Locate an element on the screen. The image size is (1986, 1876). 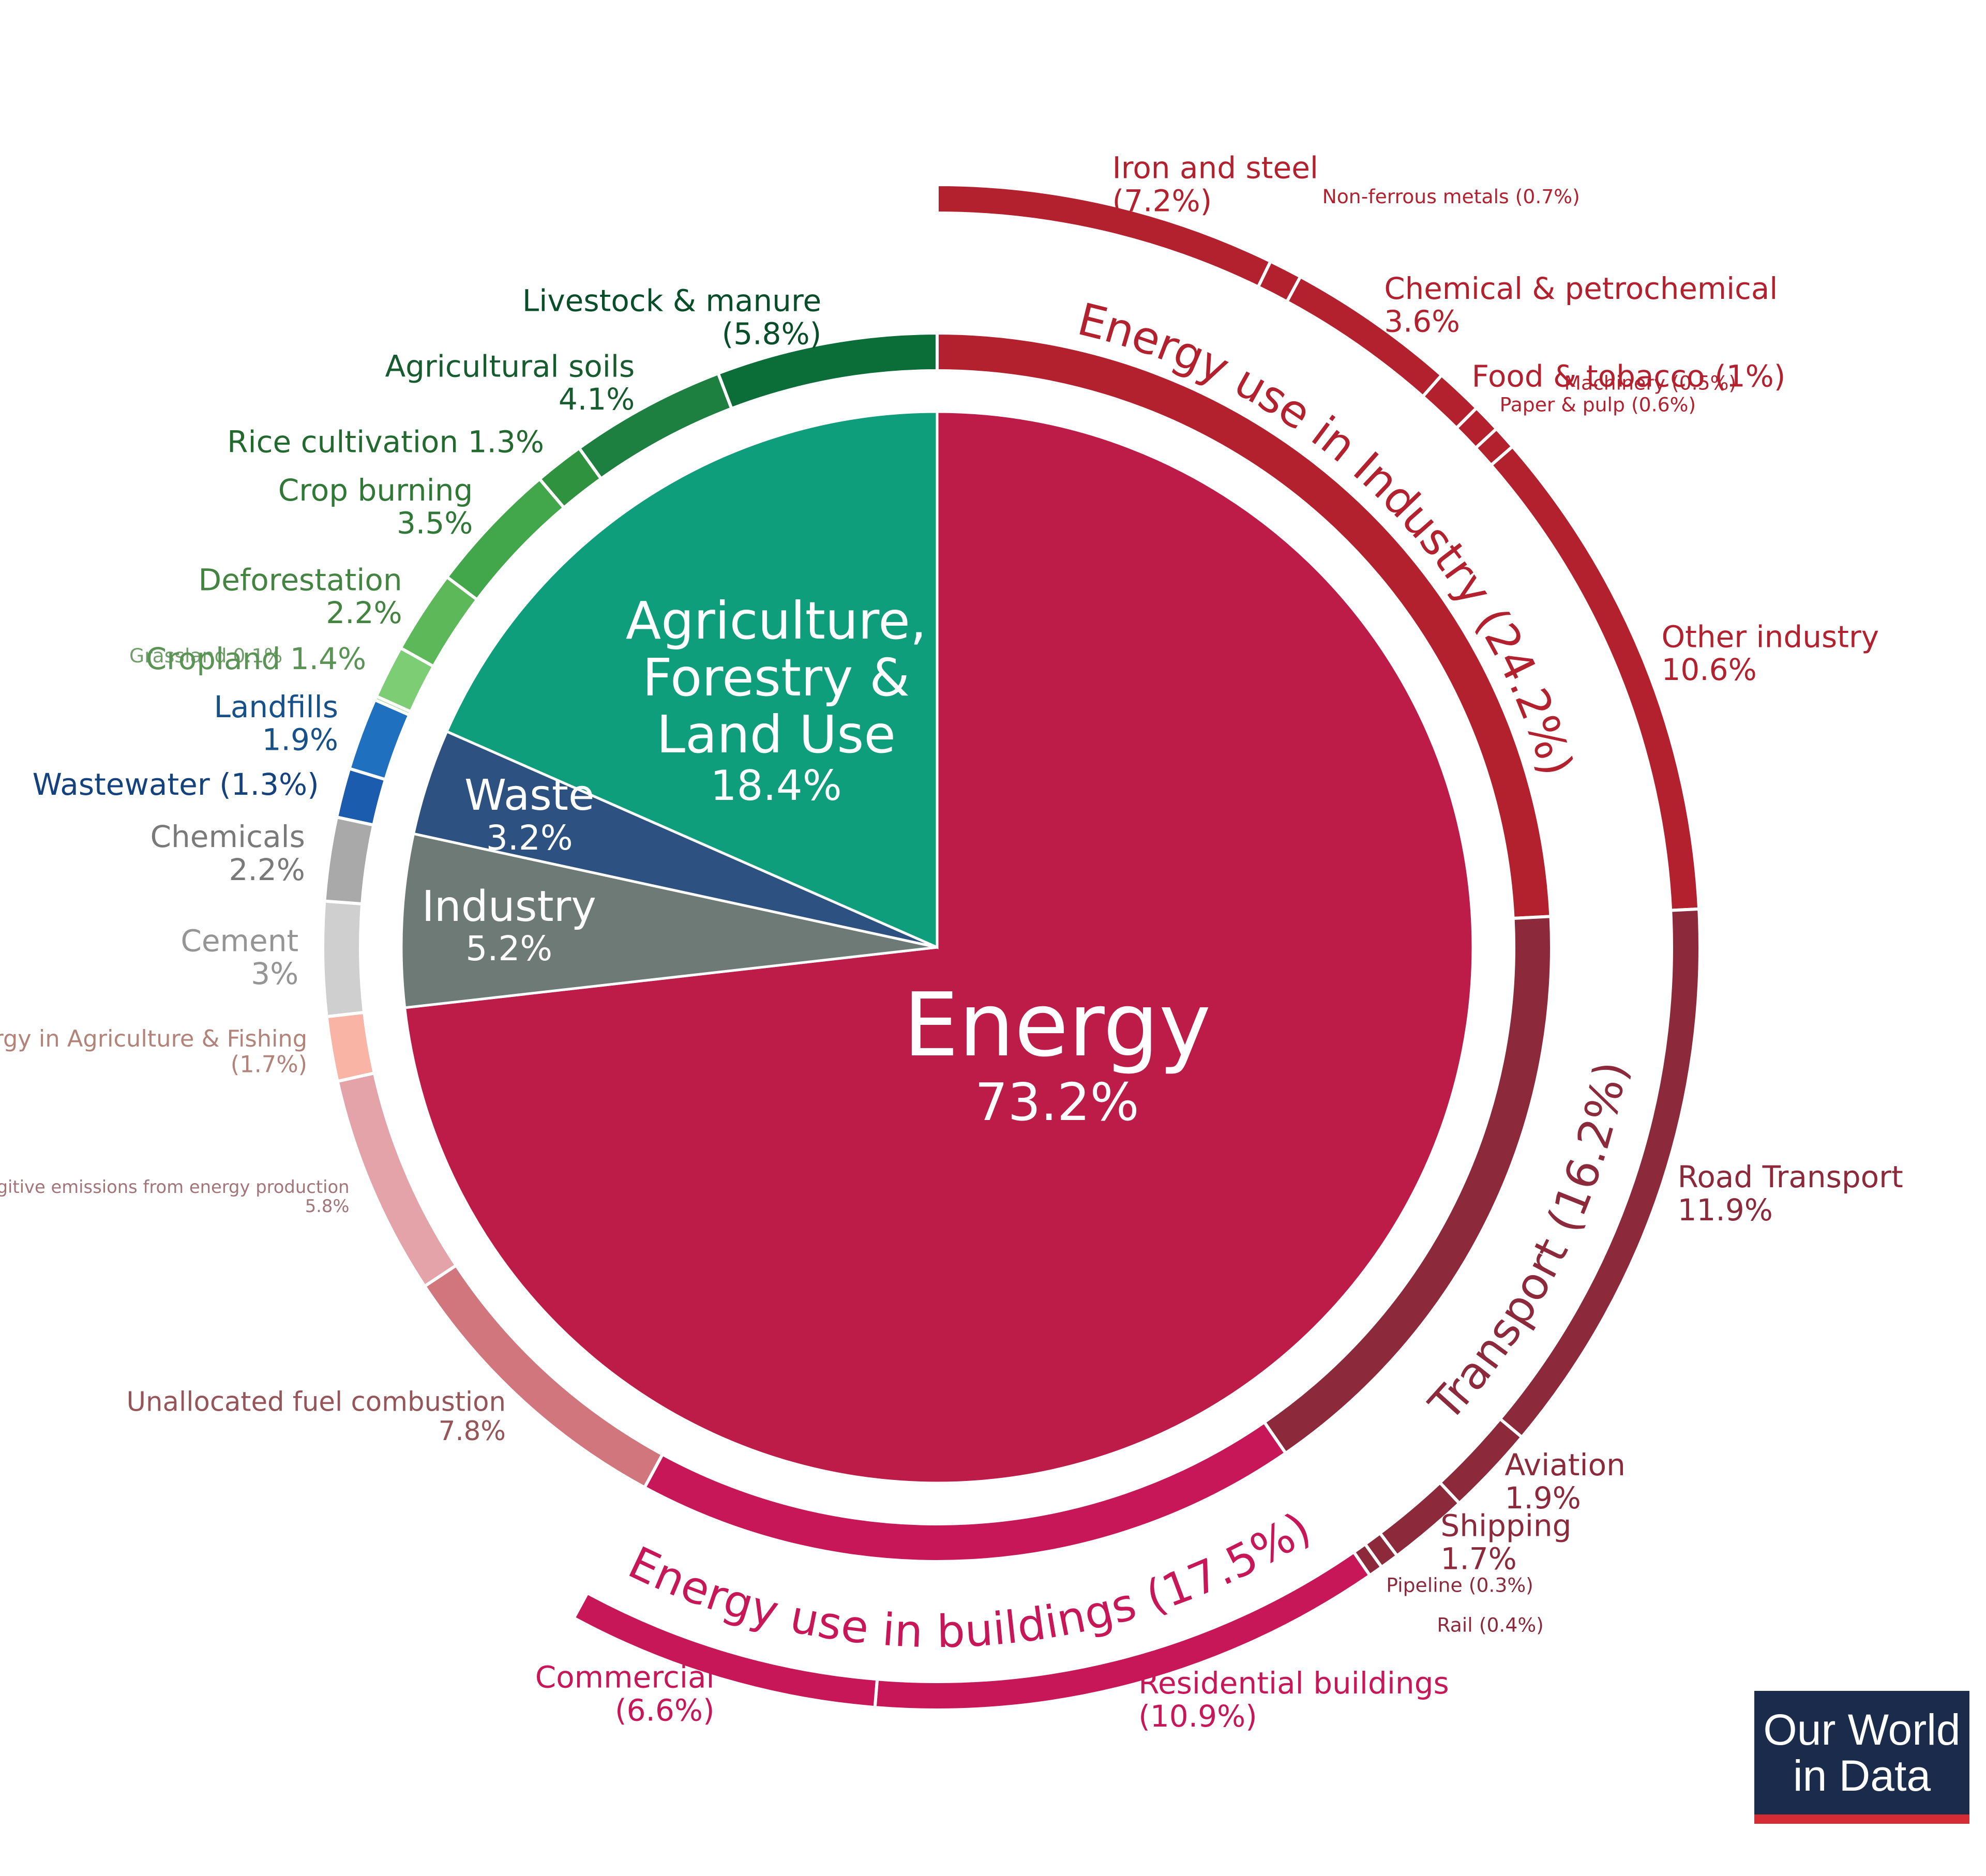
segment-label: Chemical & petrochemical 3.6% is located at coordinates (1581, 305).